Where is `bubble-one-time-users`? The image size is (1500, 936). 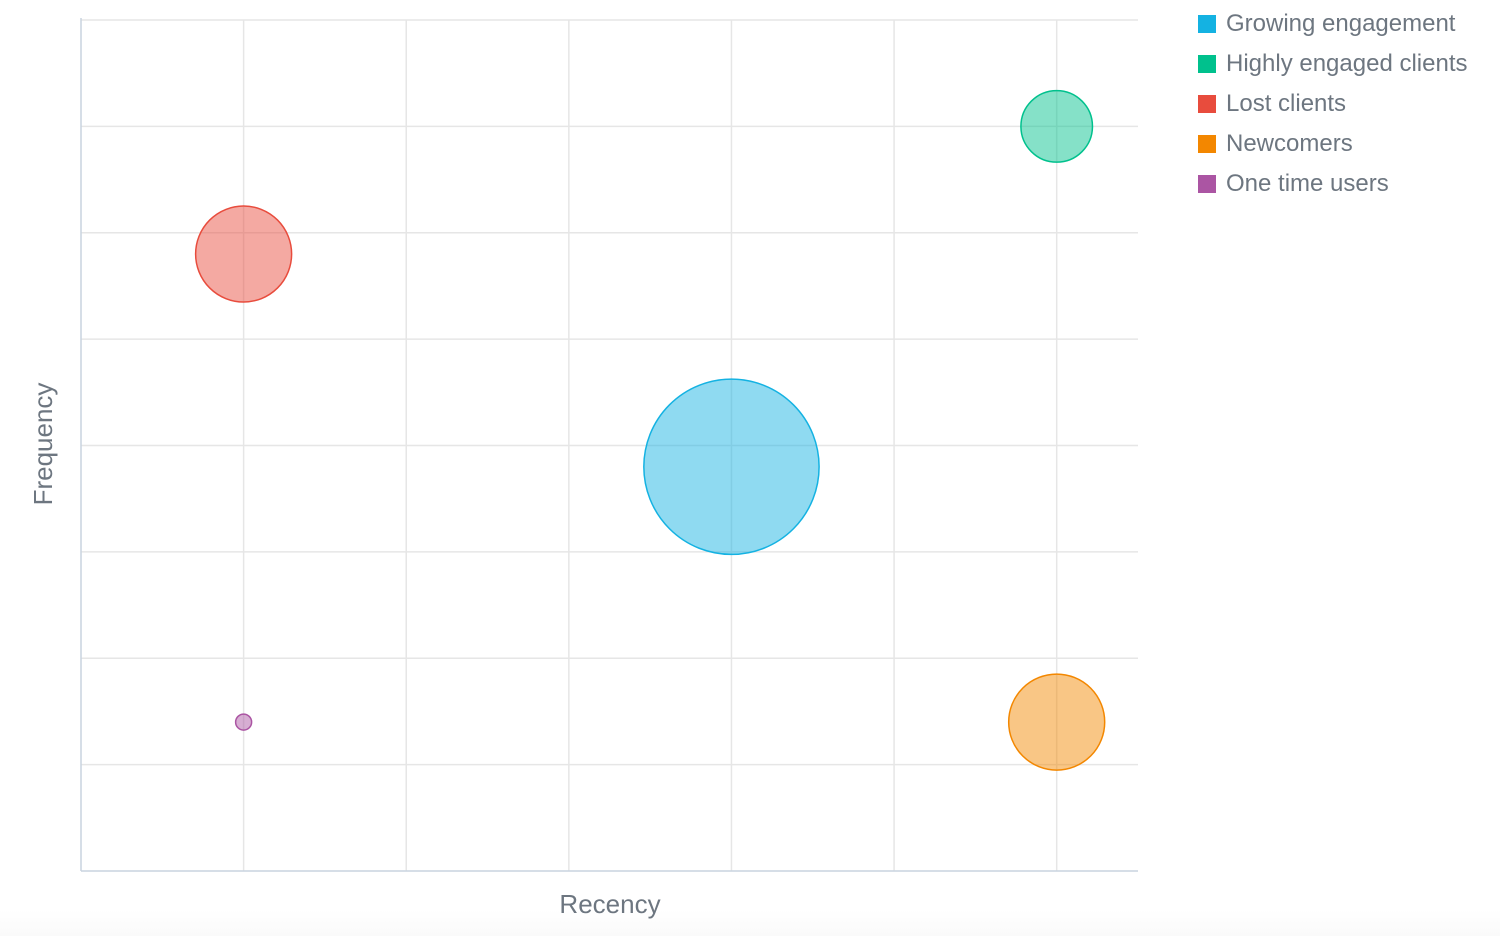
bubble-one-time-users is located at coordinates (243, 722).